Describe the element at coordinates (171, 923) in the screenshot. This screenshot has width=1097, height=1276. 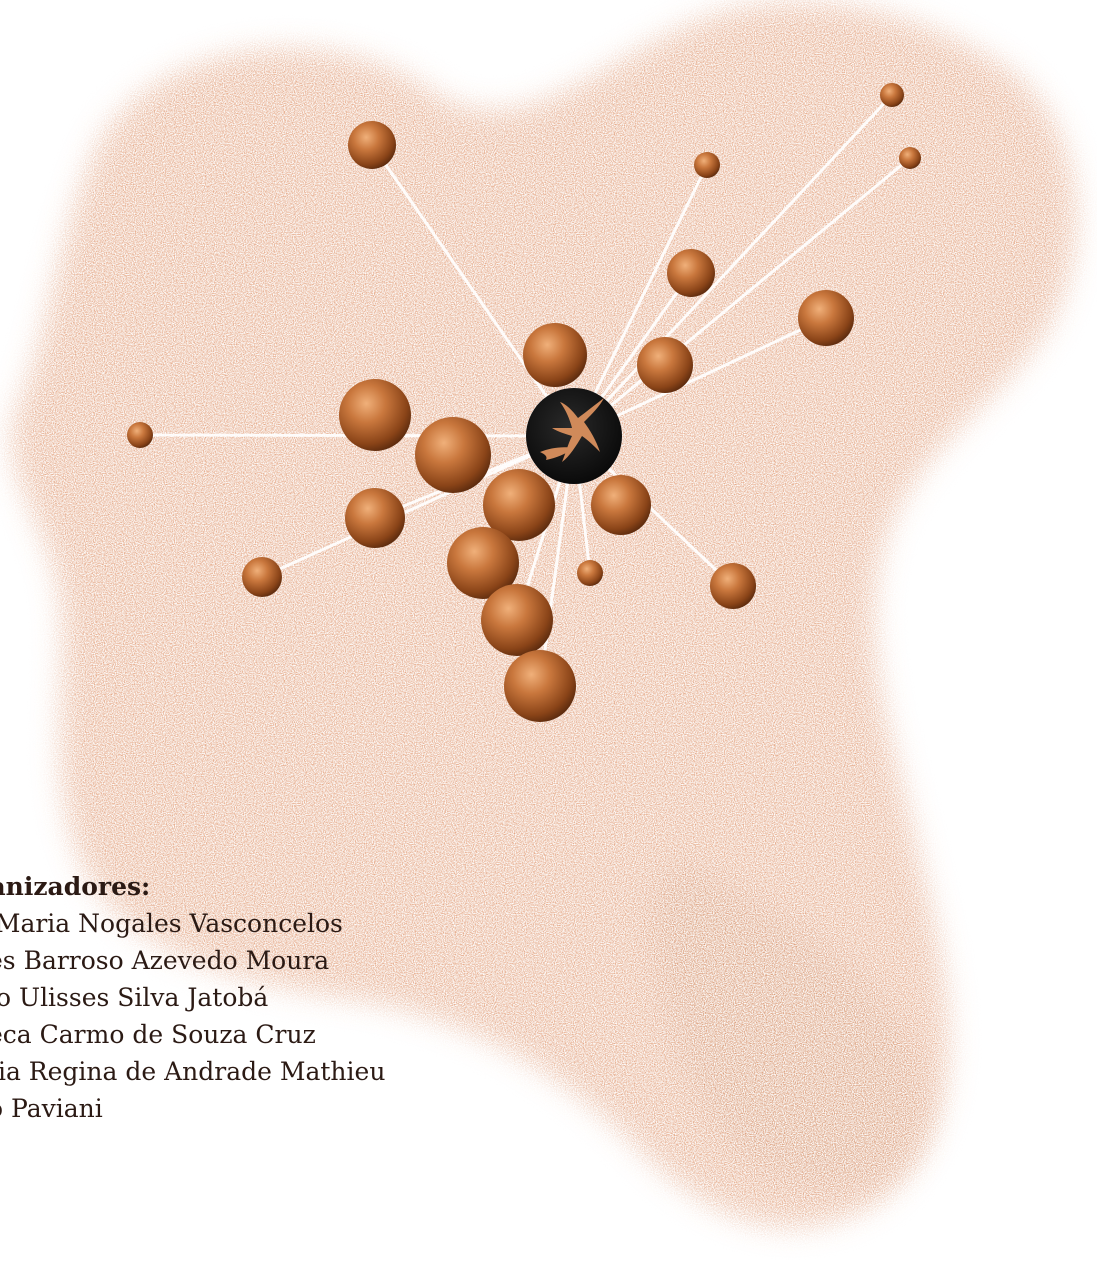
I see `organizer-name: a Maria Nogales Vasconcelos` at that location.